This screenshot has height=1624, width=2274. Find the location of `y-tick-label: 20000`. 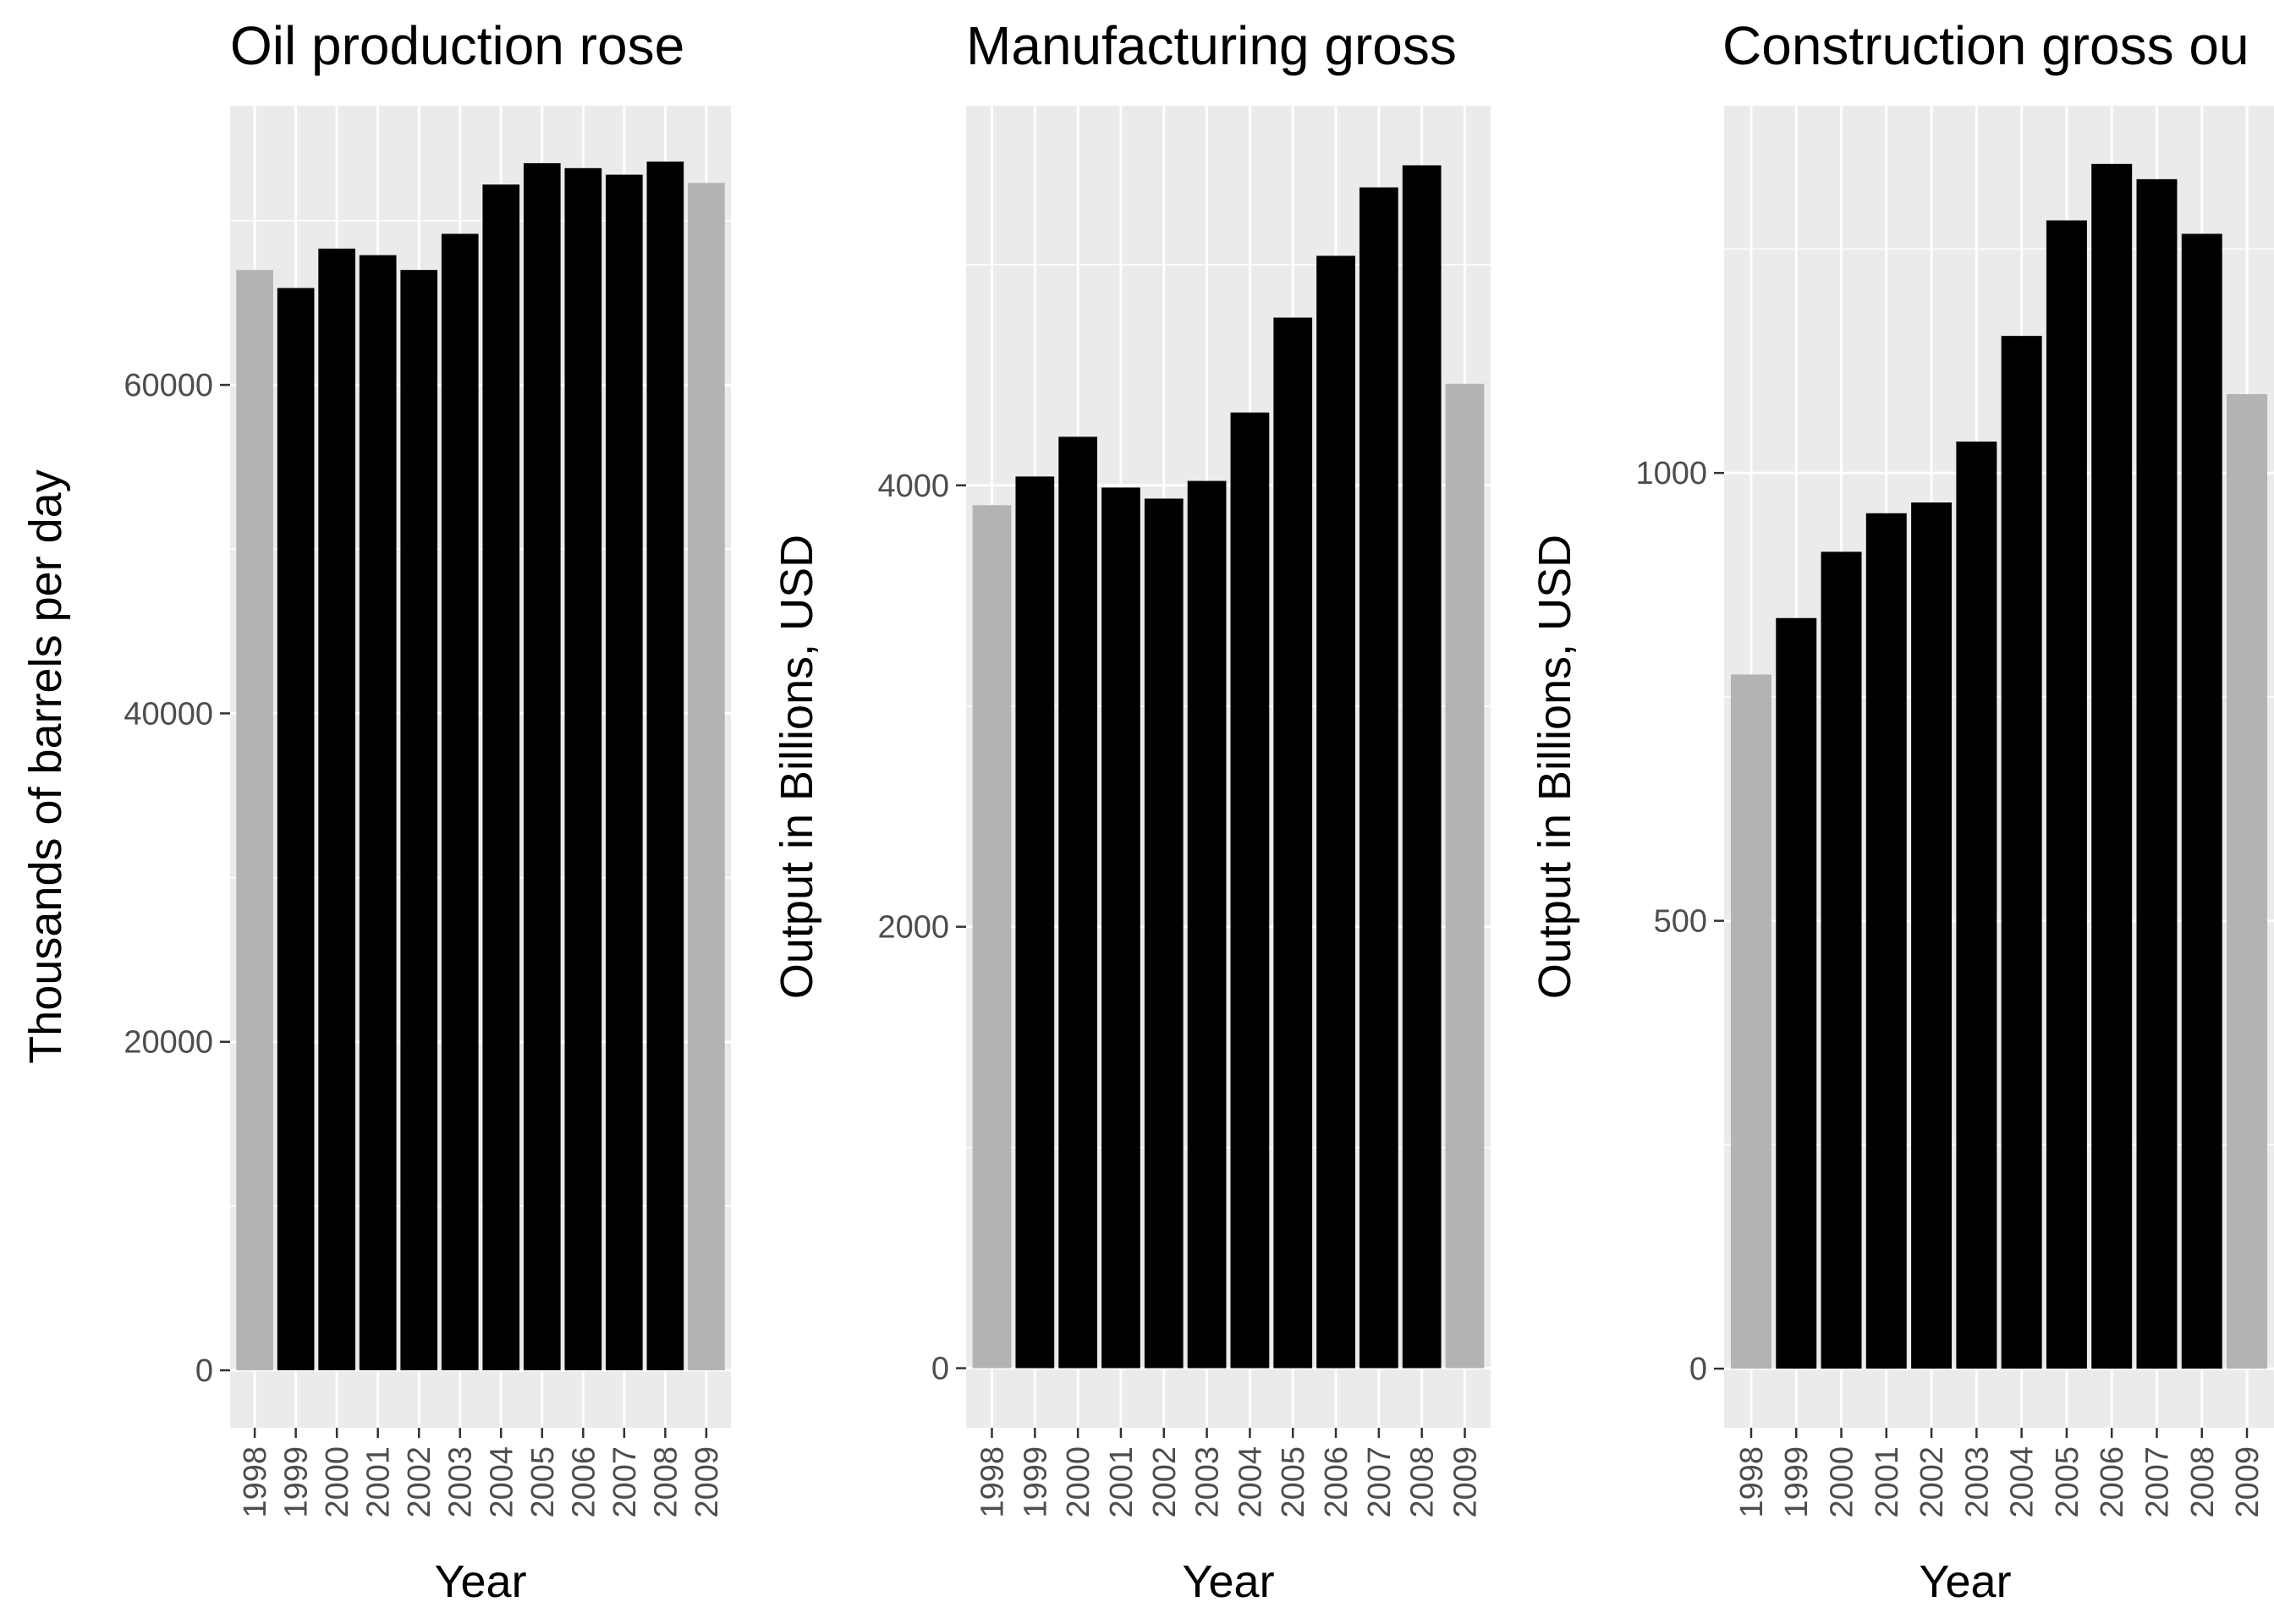

y-tick-label: 20000 is located at coordinates (169, 1043).